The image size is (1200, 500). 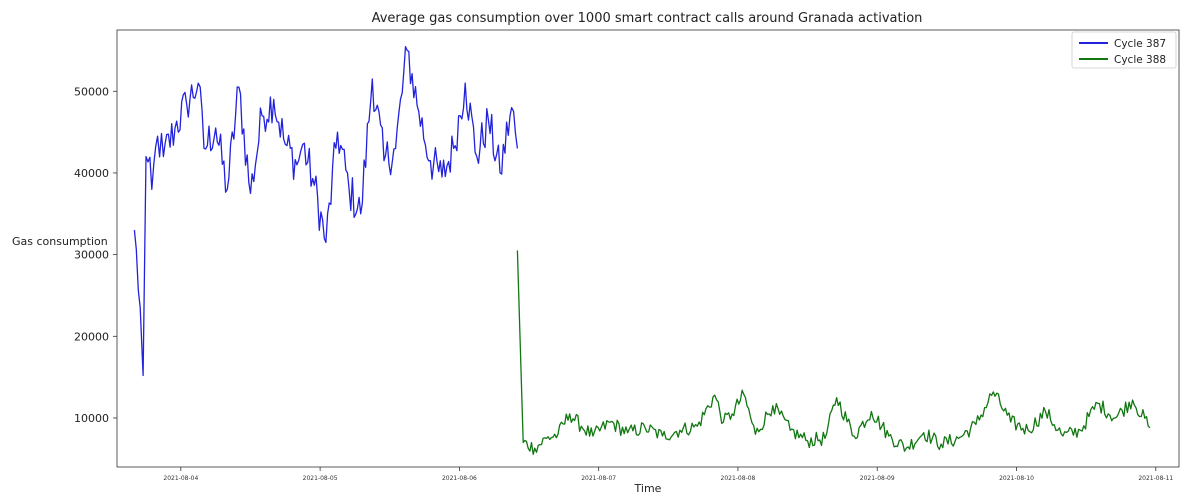 I want to click on legend: Cycle 387 Cycle 388, so click(x=1124, y=50).